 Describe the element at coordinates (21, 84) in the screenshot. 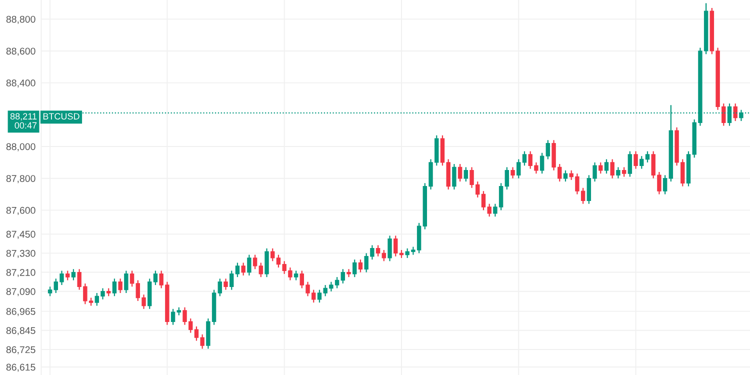

I see `y-tick-label: 88,400` at that location.